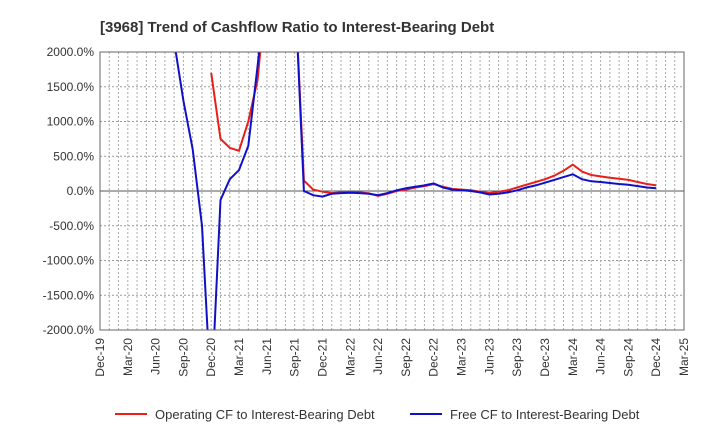  Describe the element at coordinates (545, 414) in the screenshot. I see `legend-label: Free CF to Interest-Bearing Debt` at that location.